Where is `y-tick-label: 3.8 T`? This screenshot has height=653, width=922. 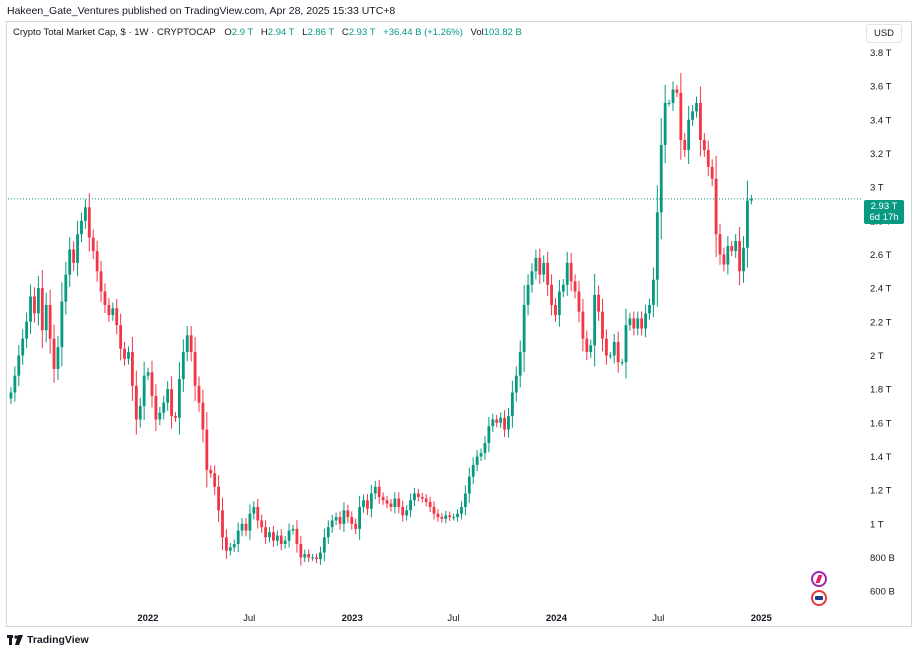
y-tick-label: 3.8 T is located at coordinates (881, 53).